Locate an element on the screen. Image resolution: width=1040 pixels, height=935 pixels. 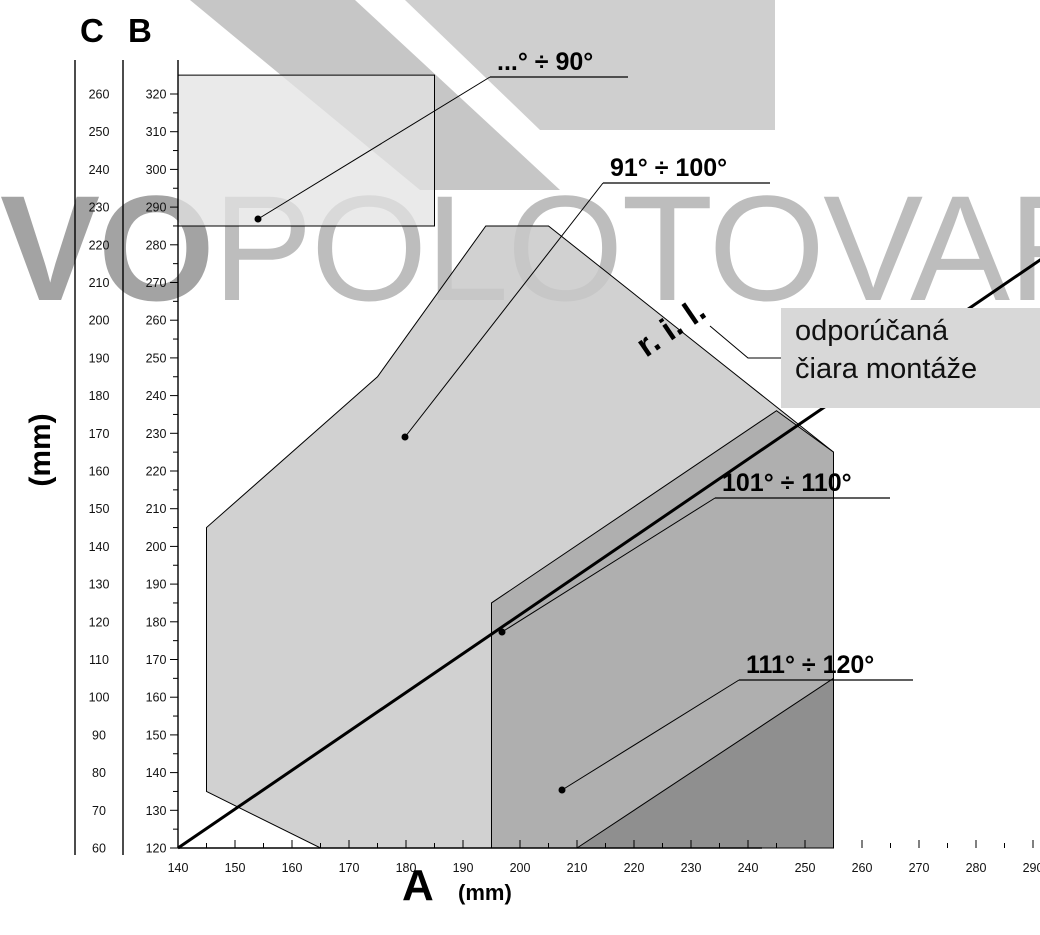
axis-vertical-unit: (mm) is located at coordinates (40, 449).